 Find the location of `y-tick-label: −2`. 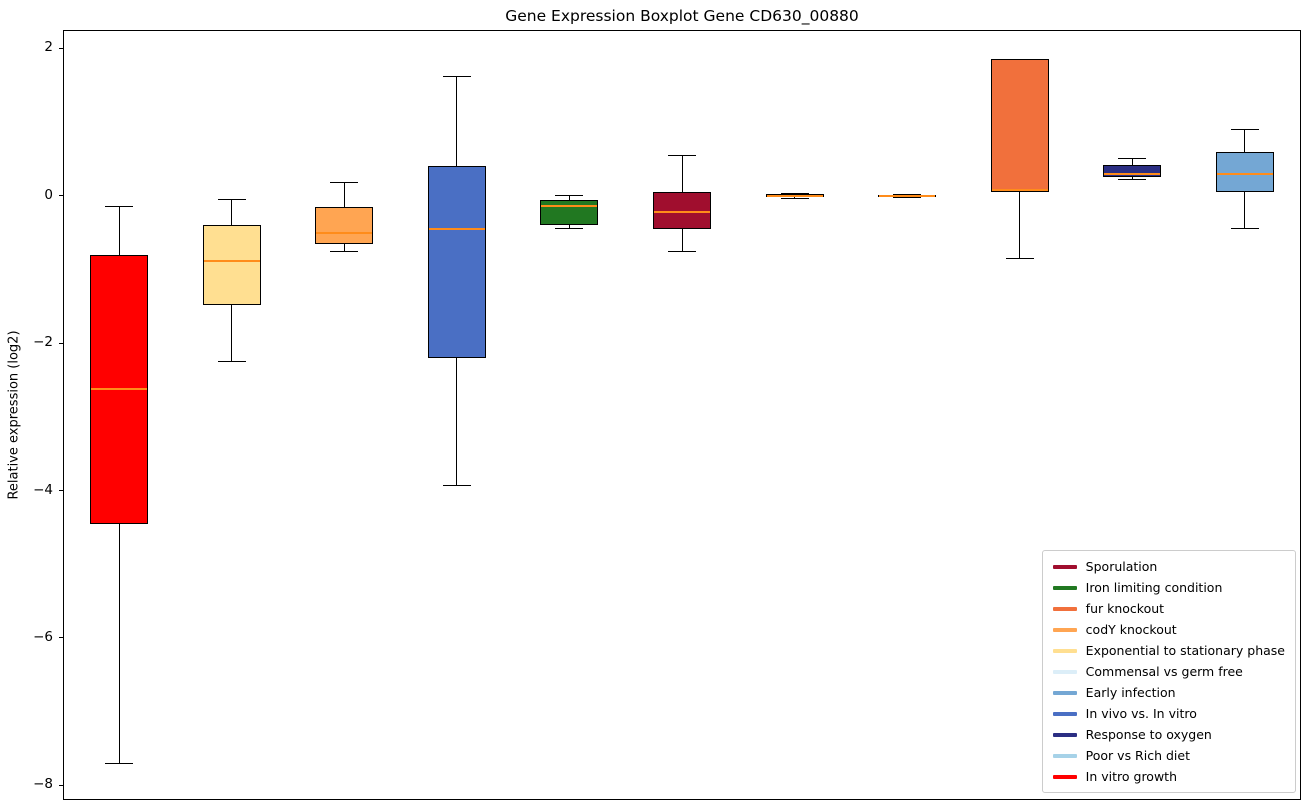

y-tick-label: −2 is located at coordinates (43, 342).